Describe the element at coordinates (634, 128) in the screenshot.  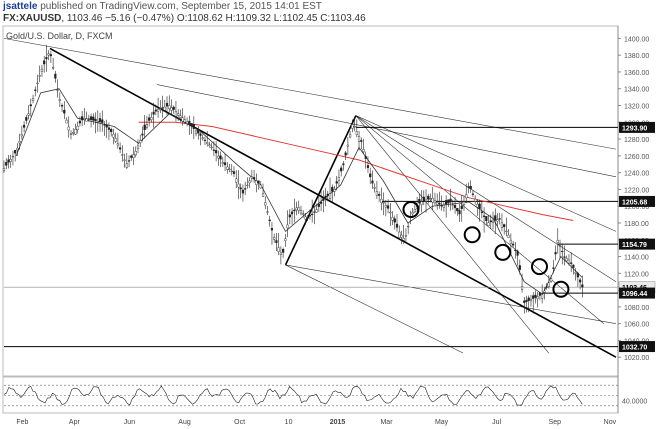
I see `price-level-label: 1293.90` at that location.